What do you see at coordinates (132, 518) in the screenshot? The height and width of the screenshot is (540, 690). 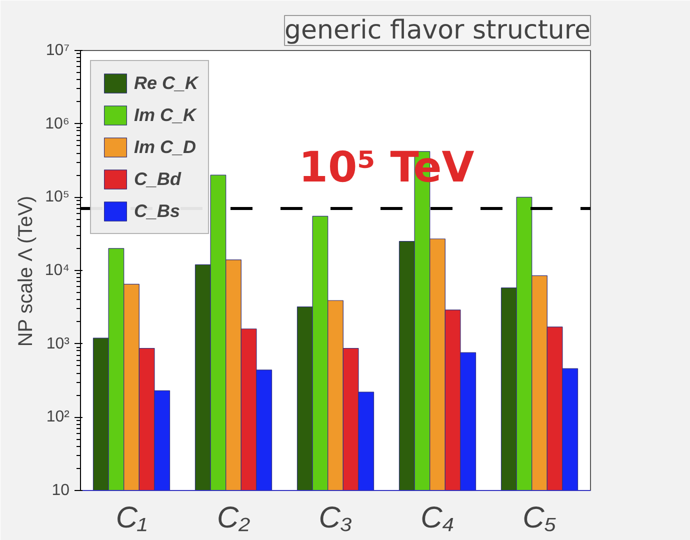 I see `x-tick-label: C₁` at bounding box center [132, 518].